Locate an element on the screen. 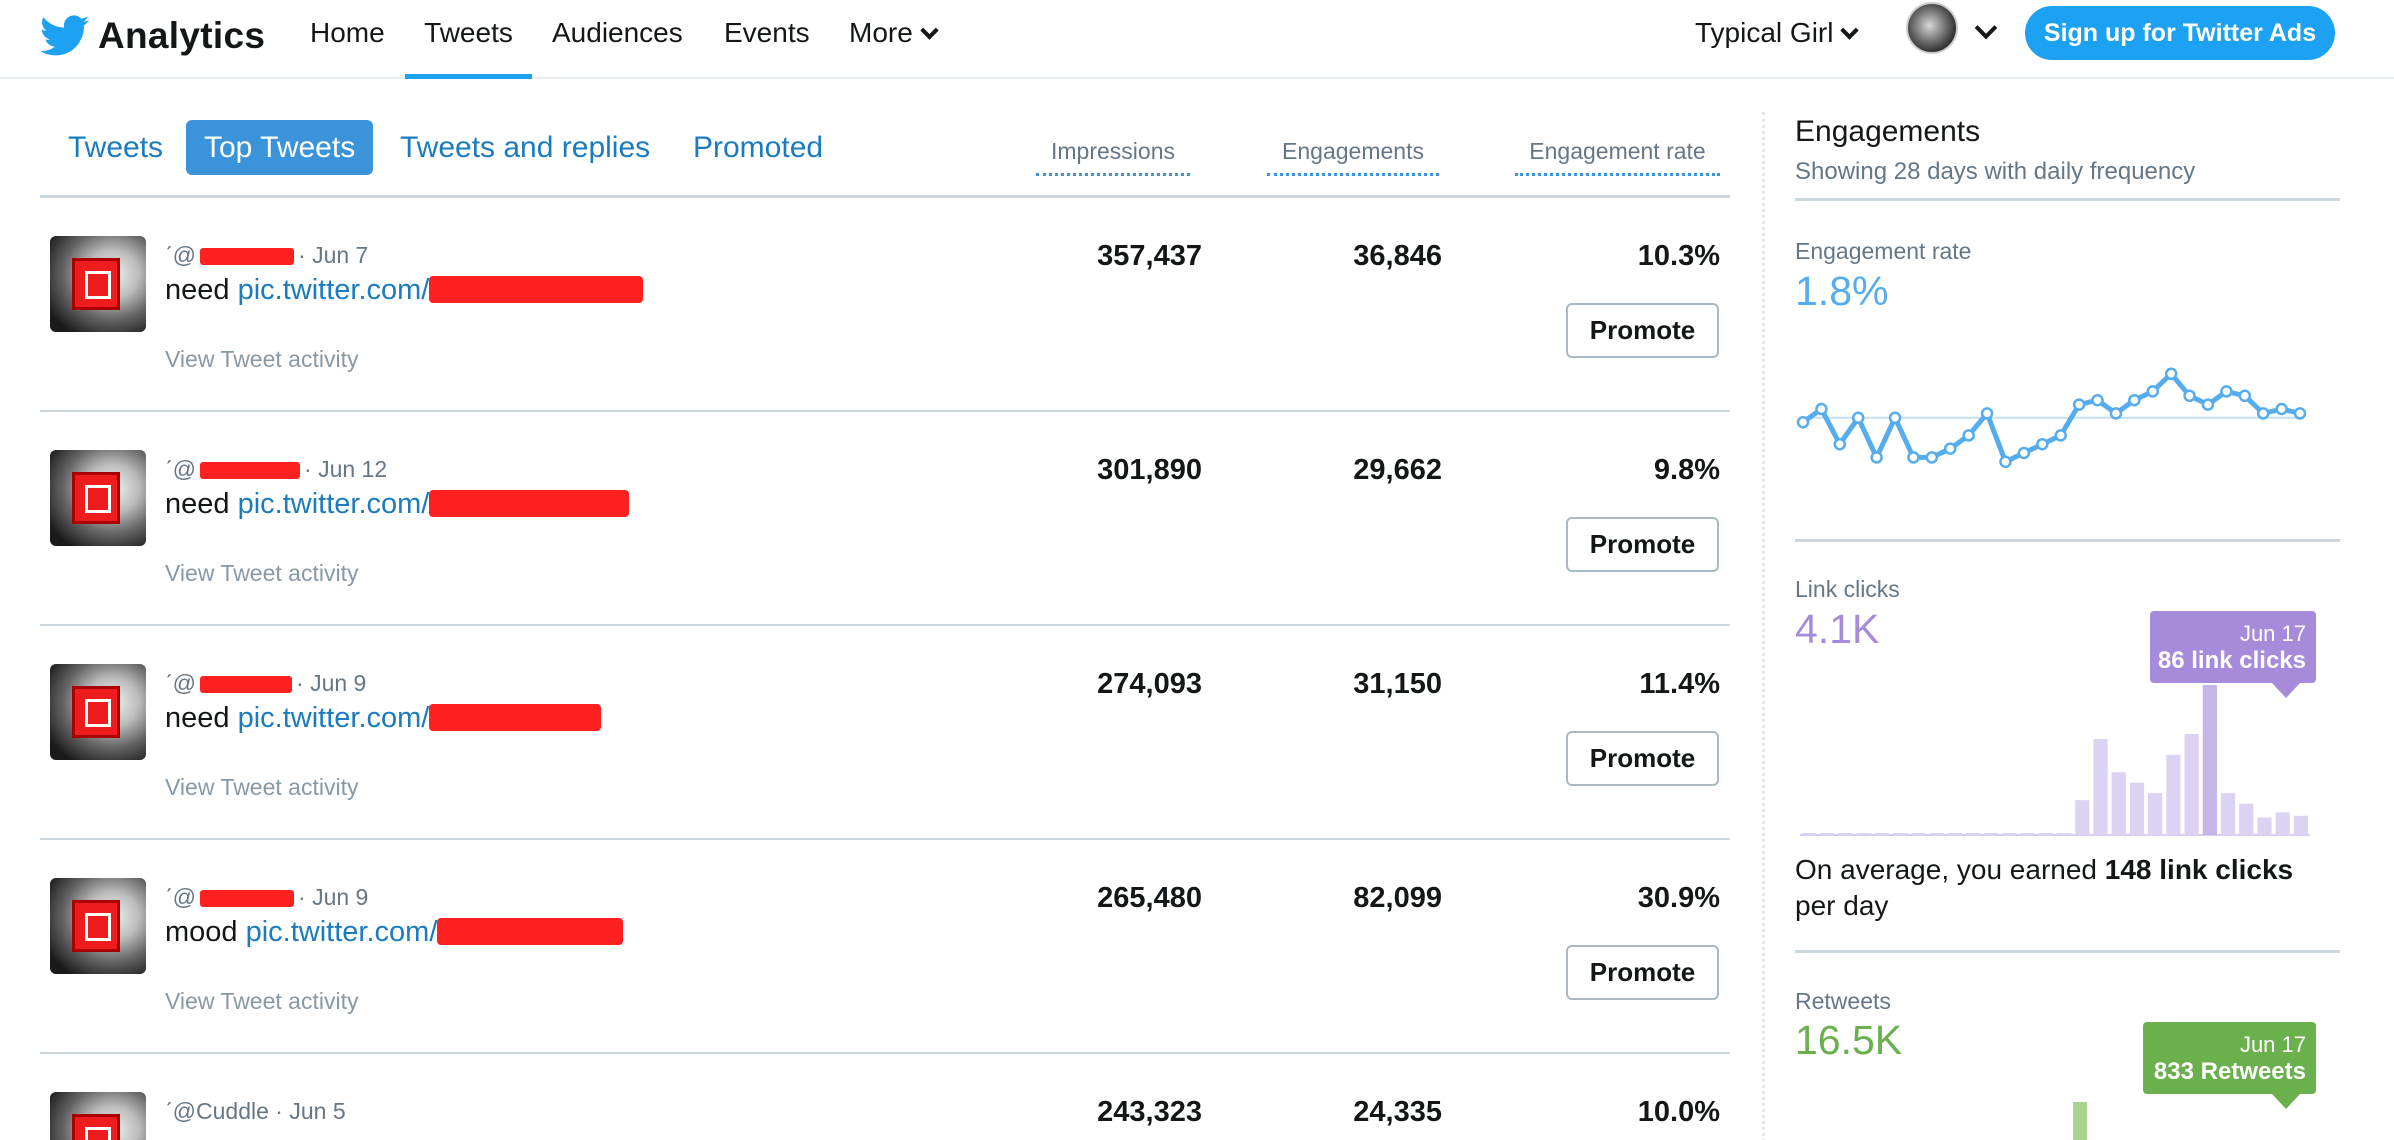 The image size is (2394, 1140). engagement-rate-total: 1.8% is located at coordinates (1842, 291).